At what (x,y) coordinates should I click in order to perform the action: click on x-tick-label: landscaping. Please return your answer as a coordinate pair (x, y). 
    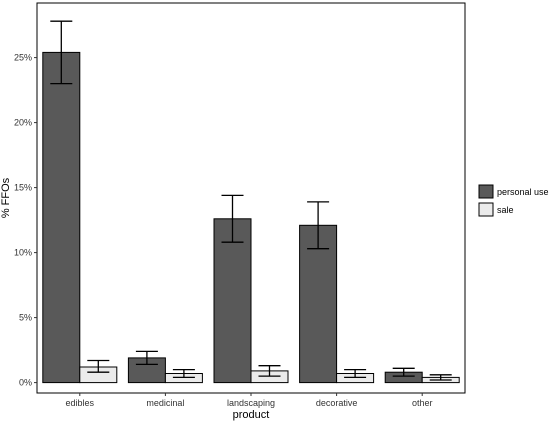
    Looking at the image, I should click on (251, 403).